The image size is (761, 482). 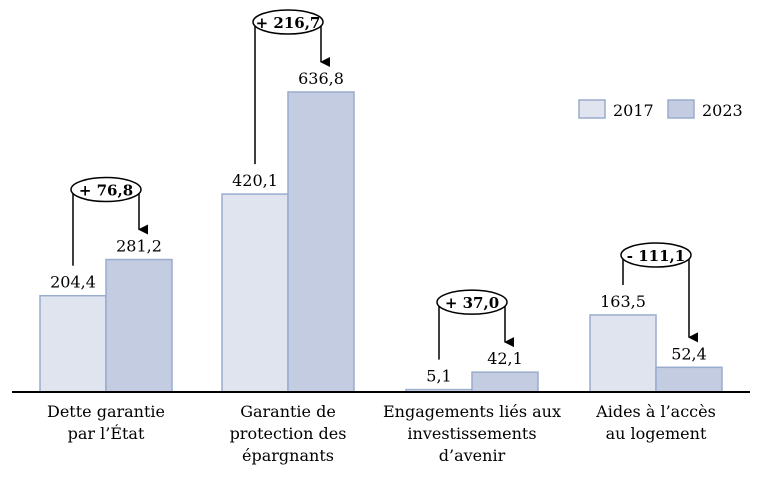 What do you see at coordinates (321, 78) in the screenshot?
I see `data-label: 636,8` at bounding box center [321, 78].